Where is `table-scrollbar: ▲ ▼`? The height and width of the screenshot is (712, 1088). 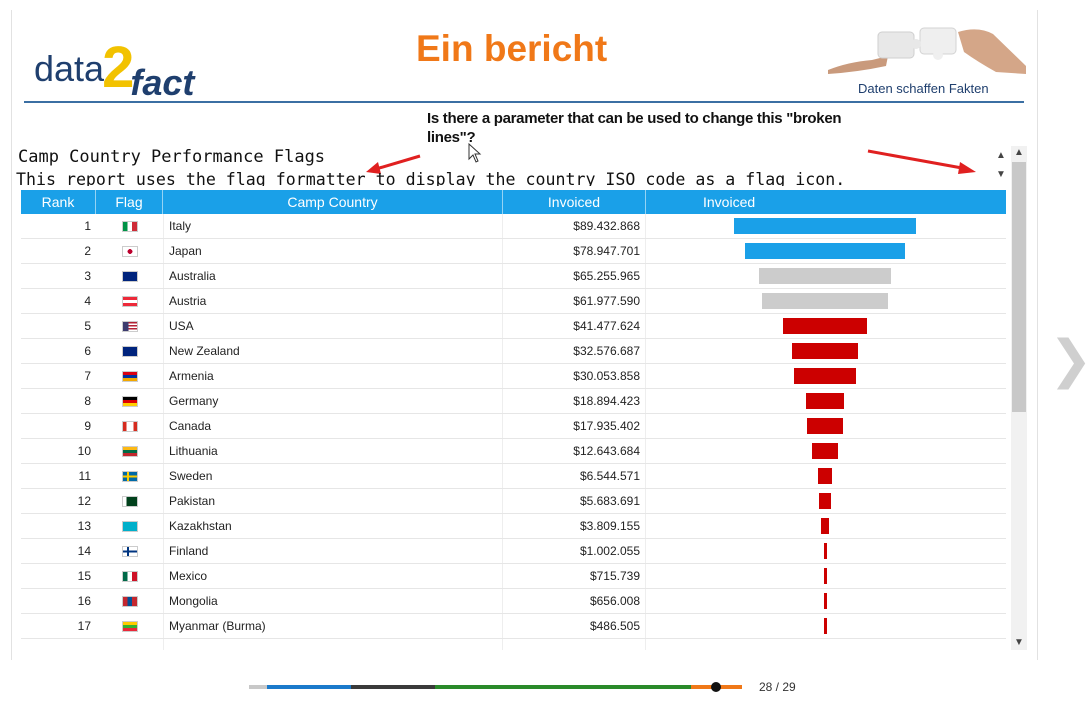
table-scrollbar: ▲ ▼ is located at coordinates (1019, 398).